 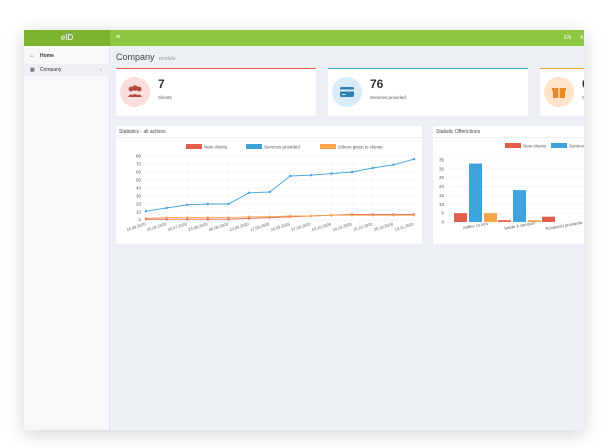 I want to click on panel-divider, so click(x=508, y=137).